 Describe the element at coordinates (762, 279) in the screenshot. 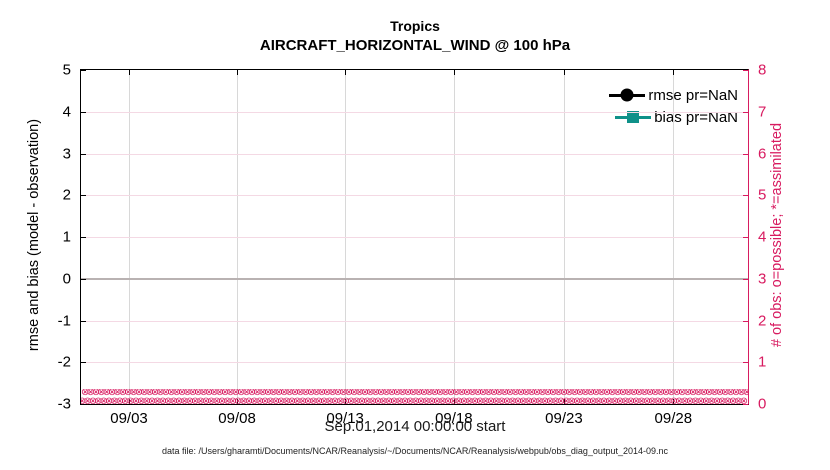

I see `y-right-tick-label: 3` at that location.